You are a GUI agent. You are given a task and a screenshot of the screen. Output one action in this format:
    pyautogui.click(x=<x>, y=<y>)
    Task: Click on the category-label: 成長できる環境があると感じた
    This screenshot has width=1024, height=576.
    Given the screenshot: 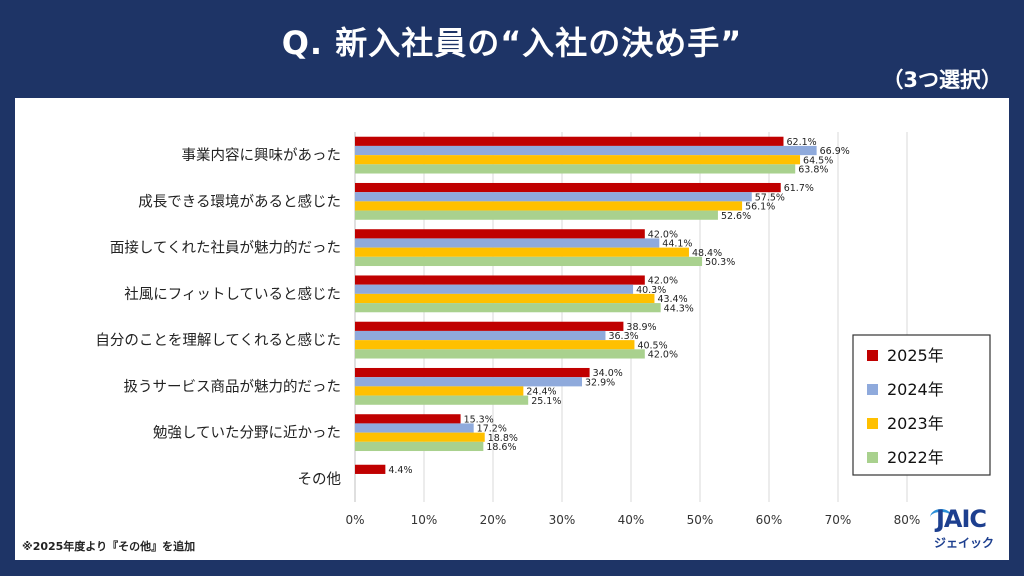 What is the action you would take?
    pyautogui.click(x=239, y=201)
    